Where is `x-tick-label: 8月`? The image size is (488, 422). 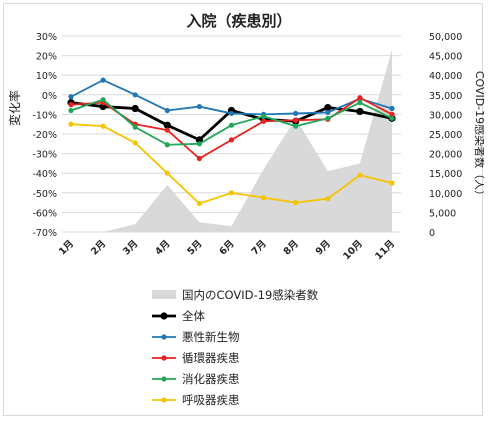
x-tick-label: 8月 is located at coordinates (291, 247).